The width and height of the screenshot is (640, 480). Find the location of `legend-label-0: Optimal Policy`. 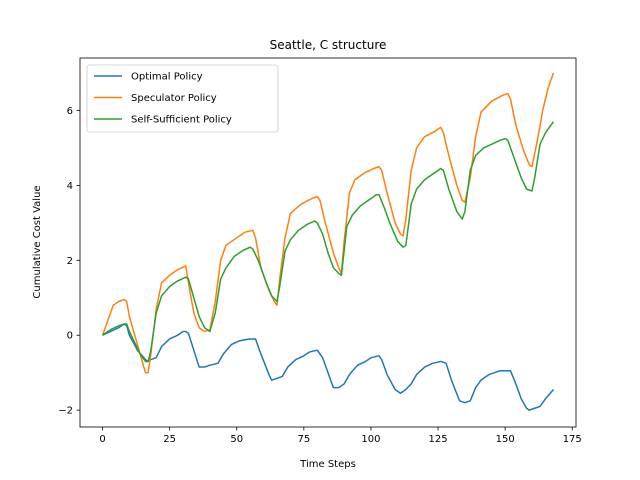

legend-label-0: Optimal Policy is located at coordinates (167, 77).